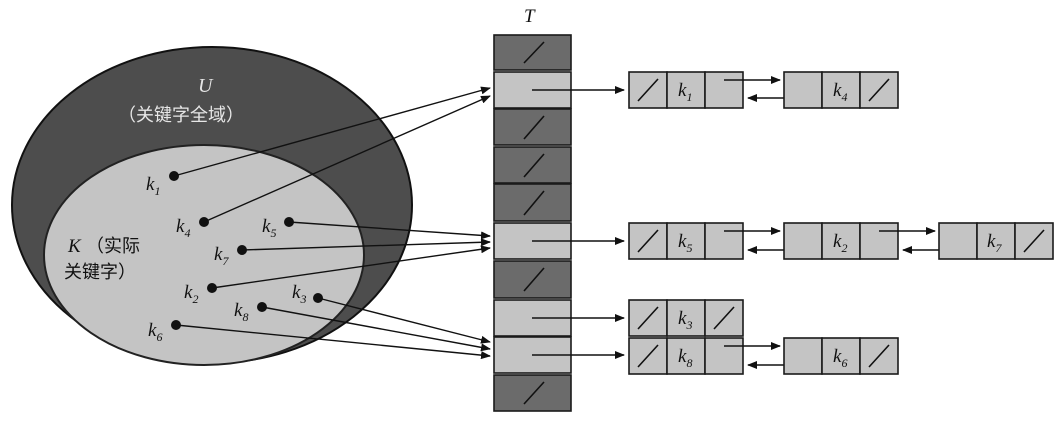 This screenshot has height=422, width=1063. I want to click on list-node-k4: k4, so click(841, 90).